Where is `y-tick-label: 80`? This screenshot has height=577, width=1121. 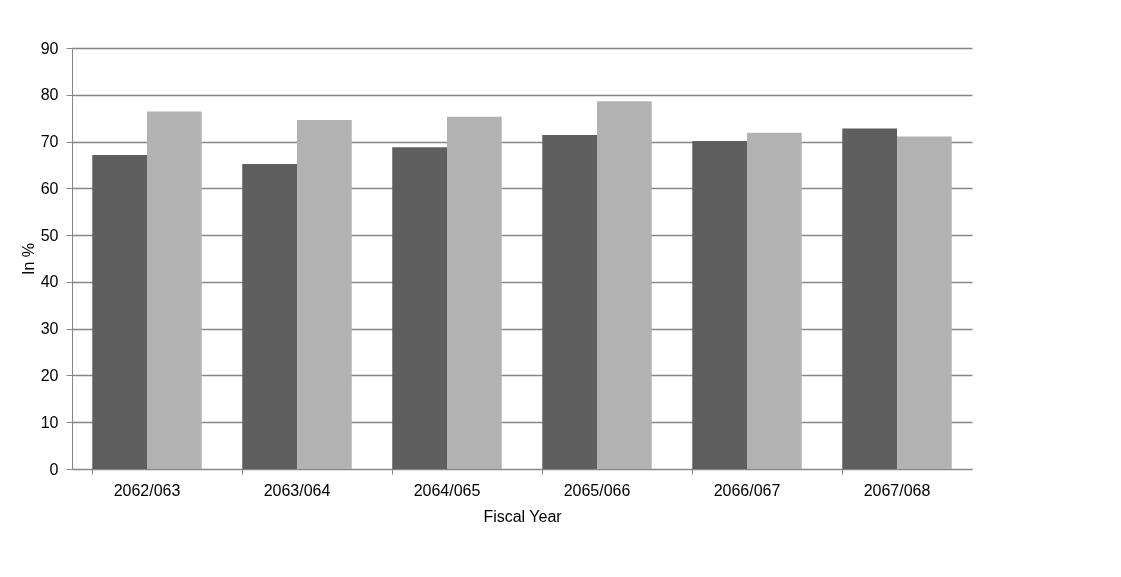
y-tick-label: 80 is located at coordinates (49, 95).